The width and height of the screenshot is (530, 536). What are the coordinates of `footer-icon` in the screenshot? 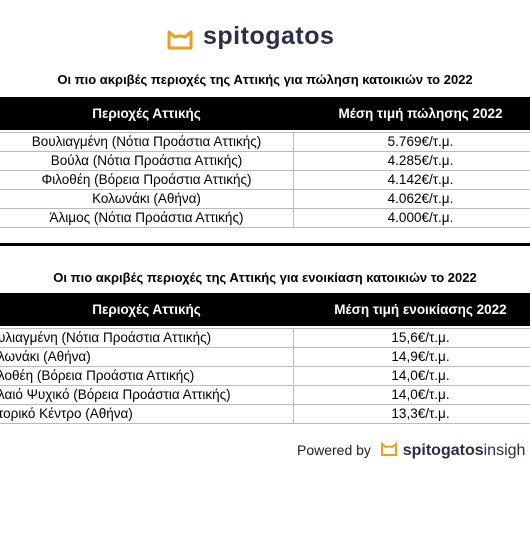 It's located at (388, 449).